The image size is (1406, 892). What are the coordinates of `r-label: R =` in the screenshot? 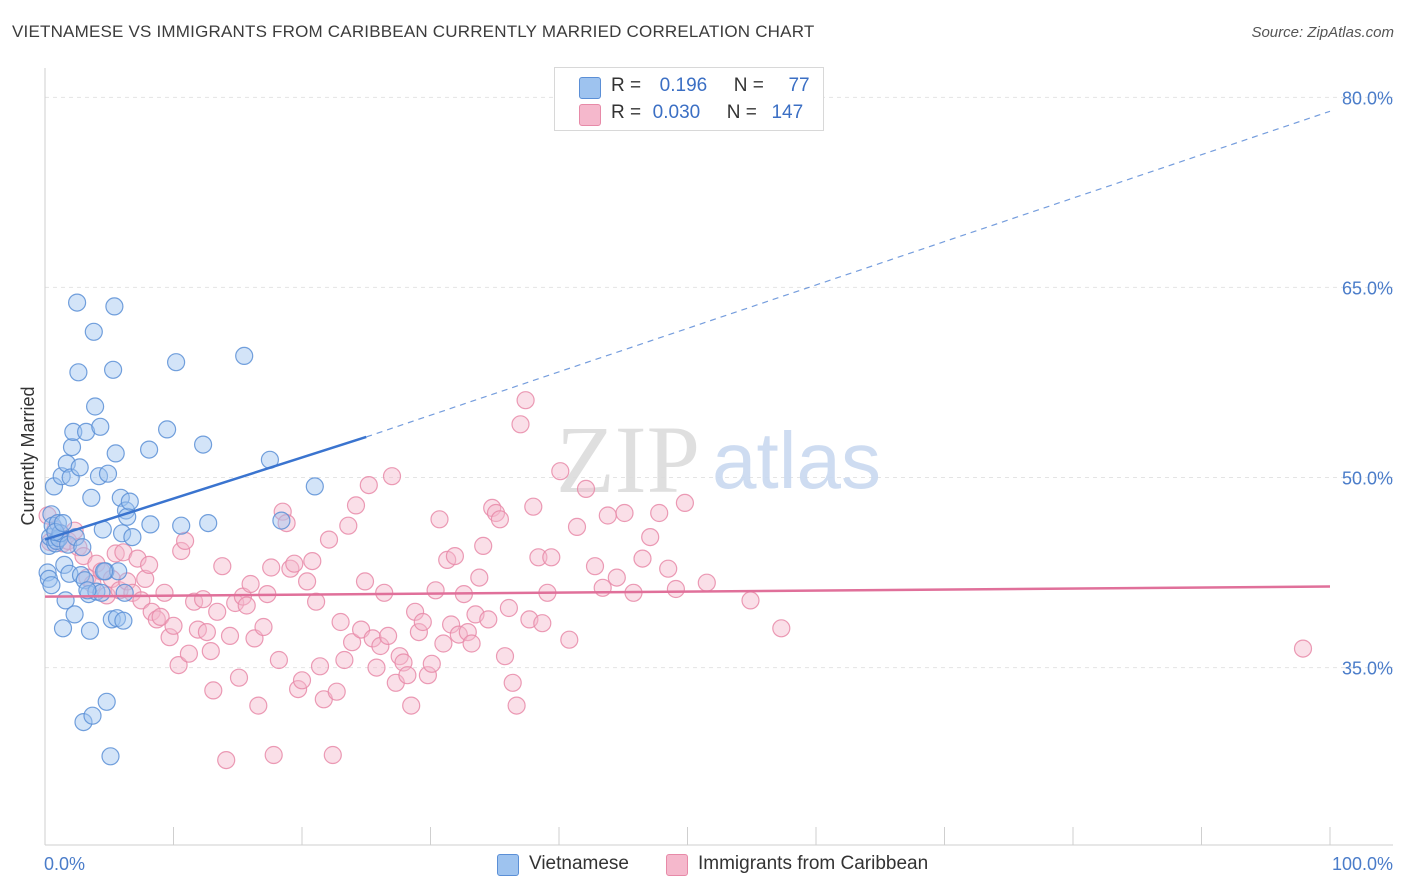 It's located at (626, 85).